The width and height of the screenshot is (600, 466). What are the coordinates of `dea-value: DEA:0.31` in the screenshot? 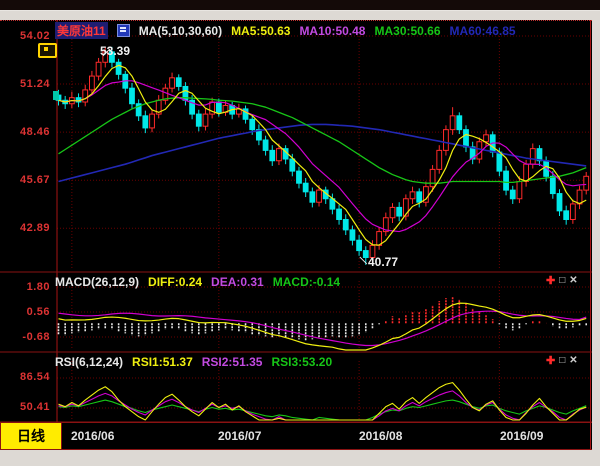 It's located at (237, 282).